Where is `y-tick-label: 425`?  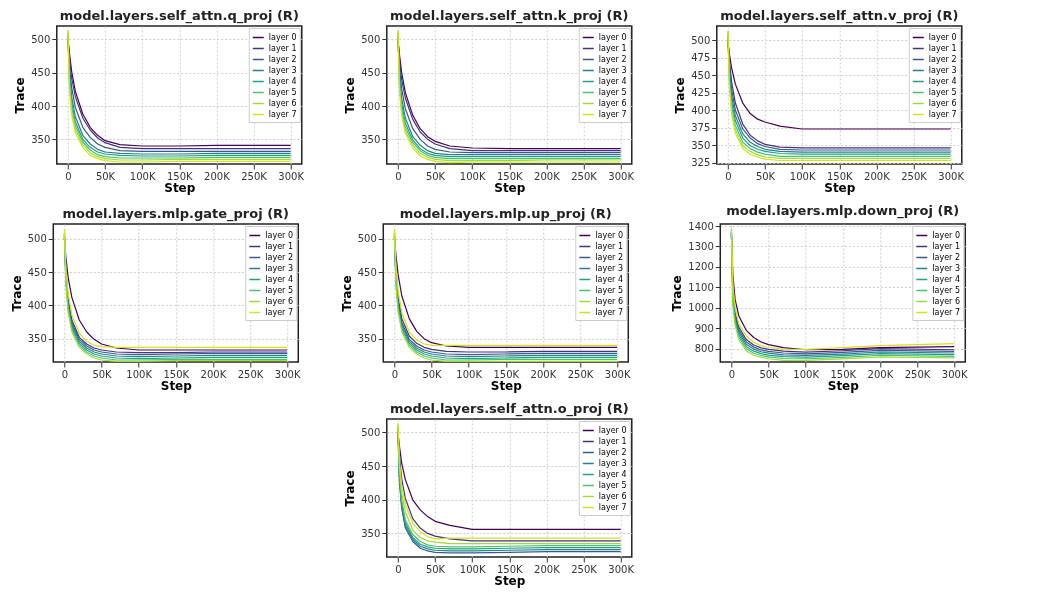
y-tick-label: 425 is located at coordinates (701, 93).